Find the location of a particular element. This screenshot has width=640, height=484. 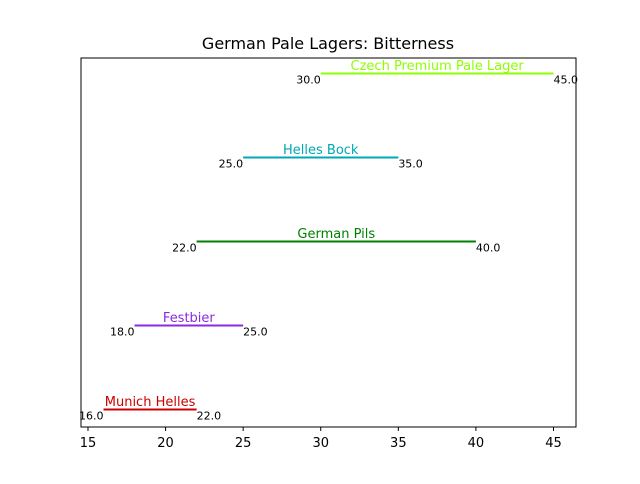

chart-title: German Pale Lagers: Bitterness is located at coordinates (328, 43).